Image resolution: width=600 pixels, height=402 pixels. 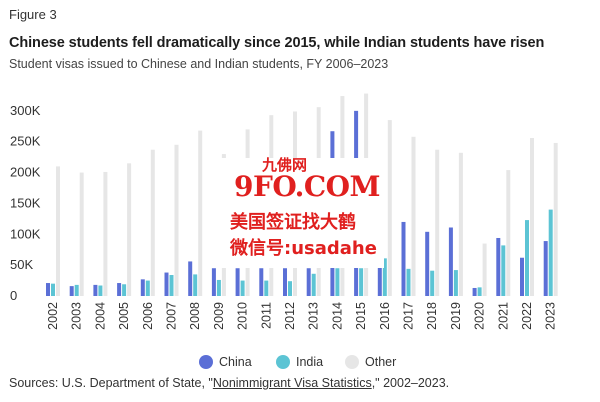 What do you see at coordinates (219, 316) in the screenshot?
I see `x-tick-label: 2009` at bounding box center [219, 316].